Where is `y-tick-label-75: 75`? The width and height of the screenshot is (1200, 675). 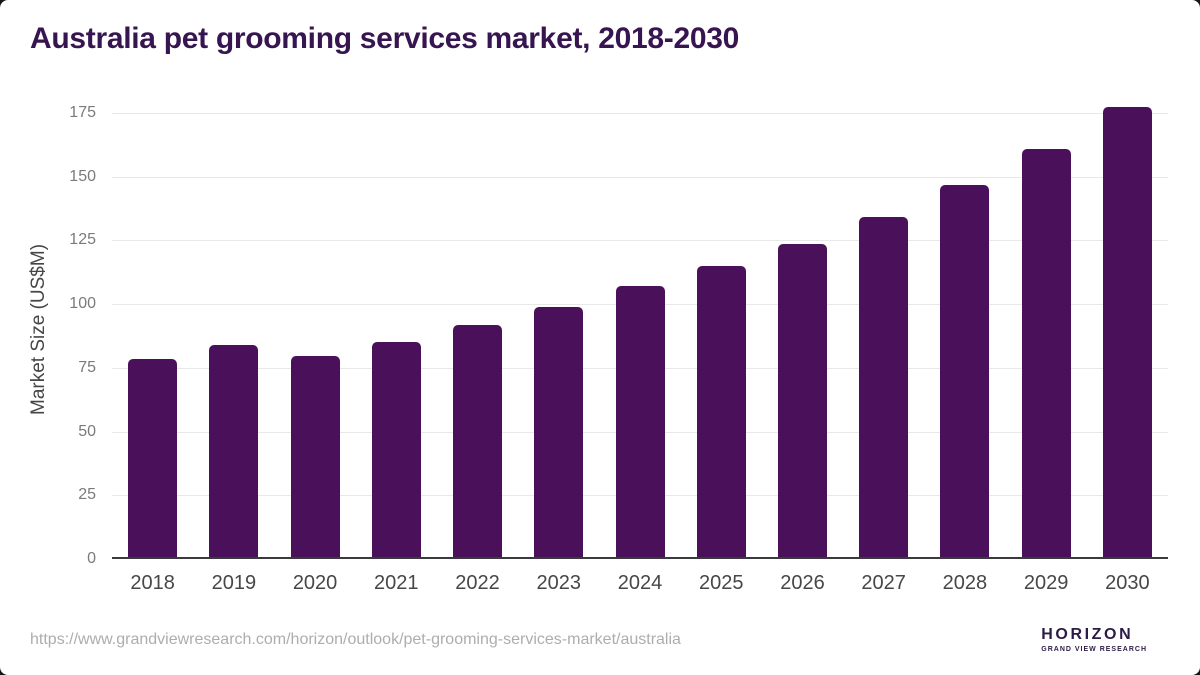
y-tick-label-75: 75 is located at coordinates (87, 367).